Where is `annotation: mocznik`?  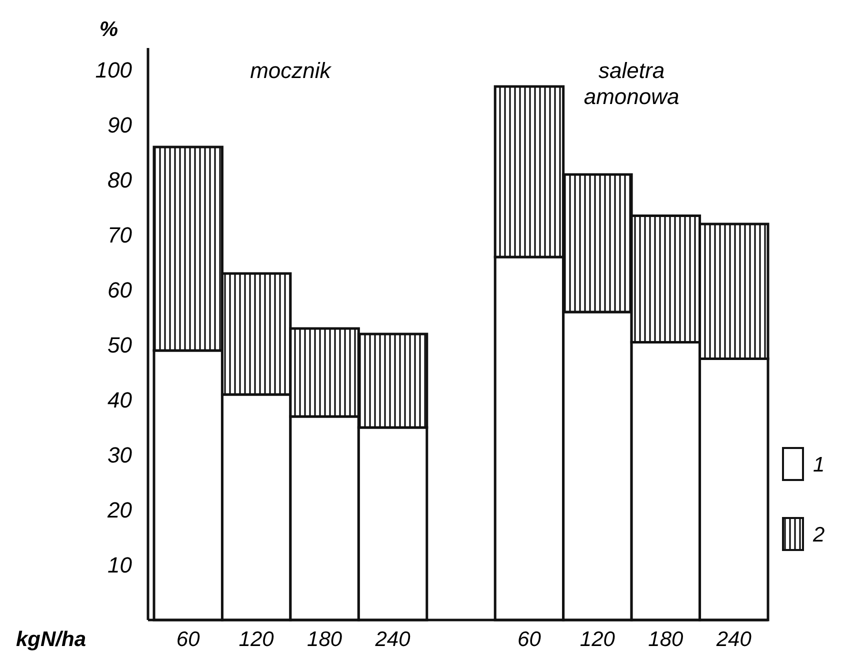
annotation: mocznik is located at coordinates (291, 70).